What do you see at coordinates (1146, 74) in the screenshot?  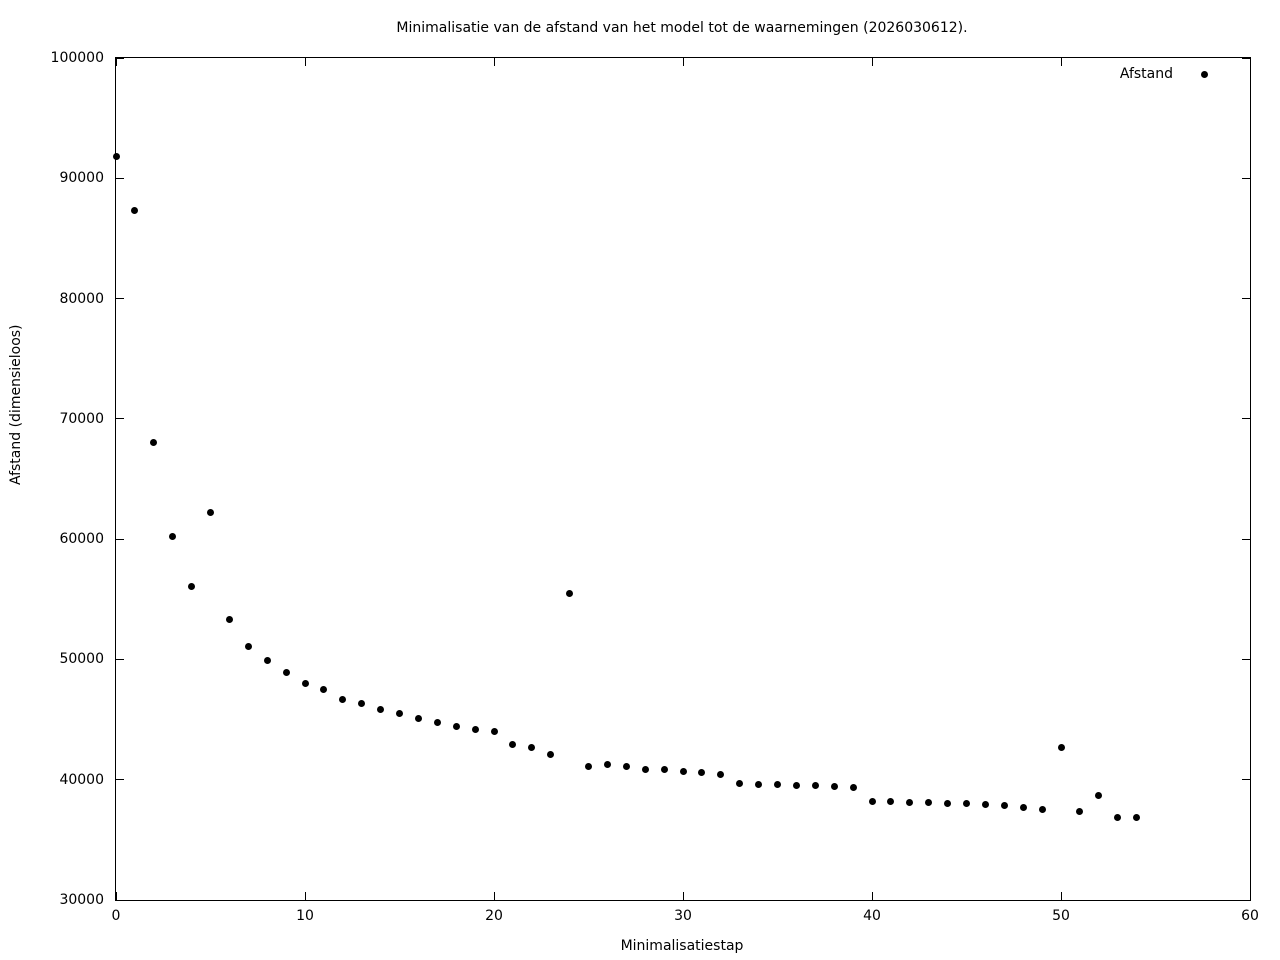 I see `legend-label: Afstand` at bounding box center [1146, 74].